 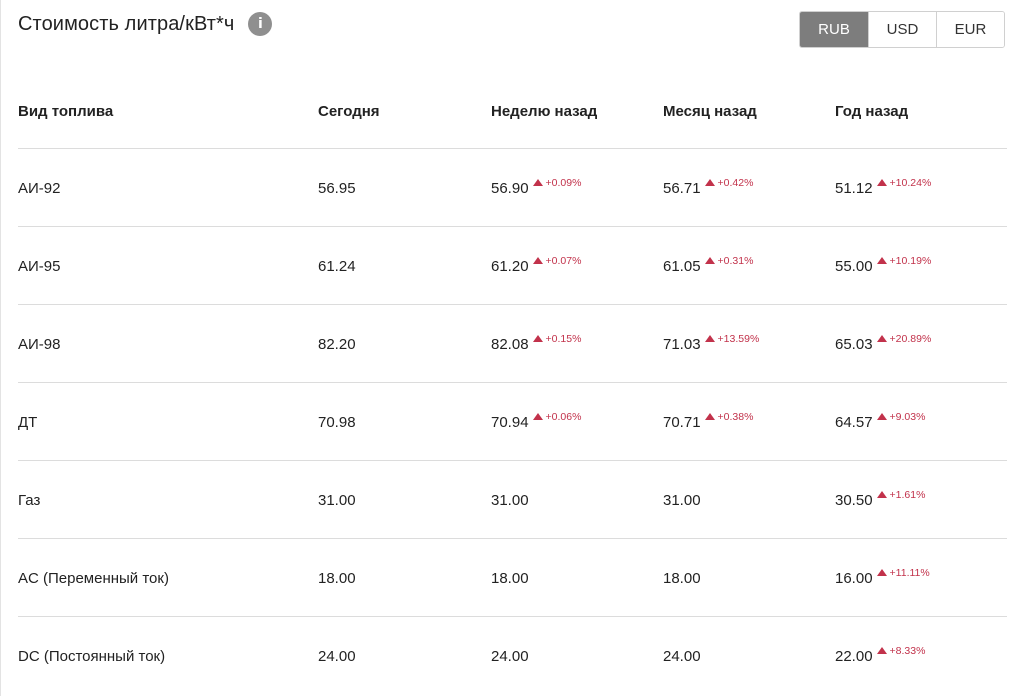 What do you see at coordinates (970, 29) in the screenshot?
I see `currency-button-eur: EUR` at bounding box center [970, 29].